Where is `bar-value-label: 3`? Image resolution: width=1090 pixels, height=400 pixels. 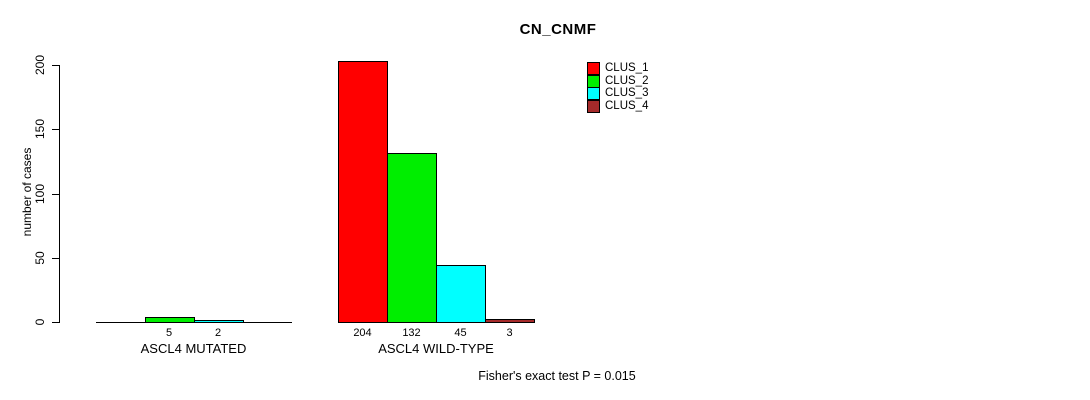 bar-value-label: 3 is located at coordinates (509, 333).